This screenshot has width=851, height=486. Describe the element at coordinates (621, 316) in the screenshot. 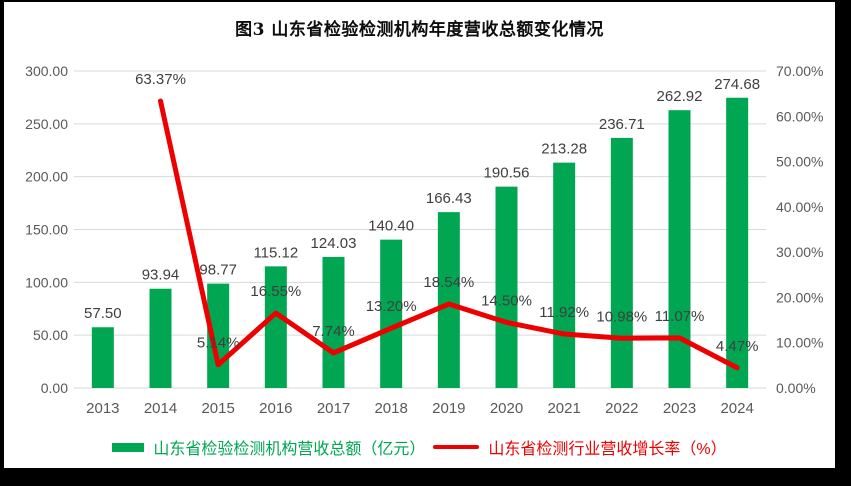

I see `growth-rate-label: 10.98%` at that location.